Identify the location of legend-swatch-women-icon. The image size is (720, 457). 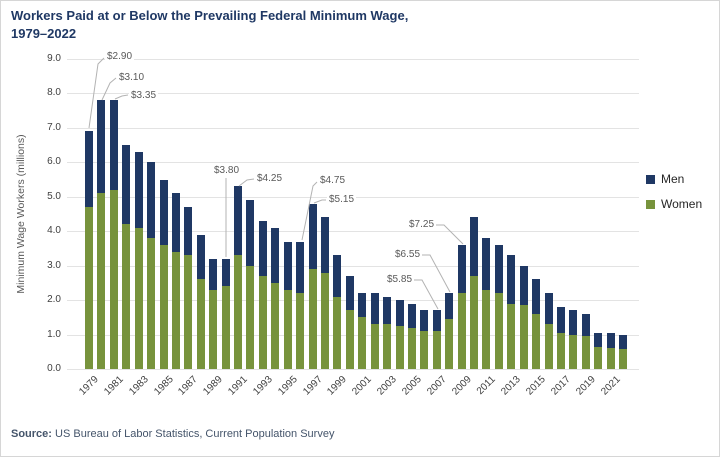
(650, 204).